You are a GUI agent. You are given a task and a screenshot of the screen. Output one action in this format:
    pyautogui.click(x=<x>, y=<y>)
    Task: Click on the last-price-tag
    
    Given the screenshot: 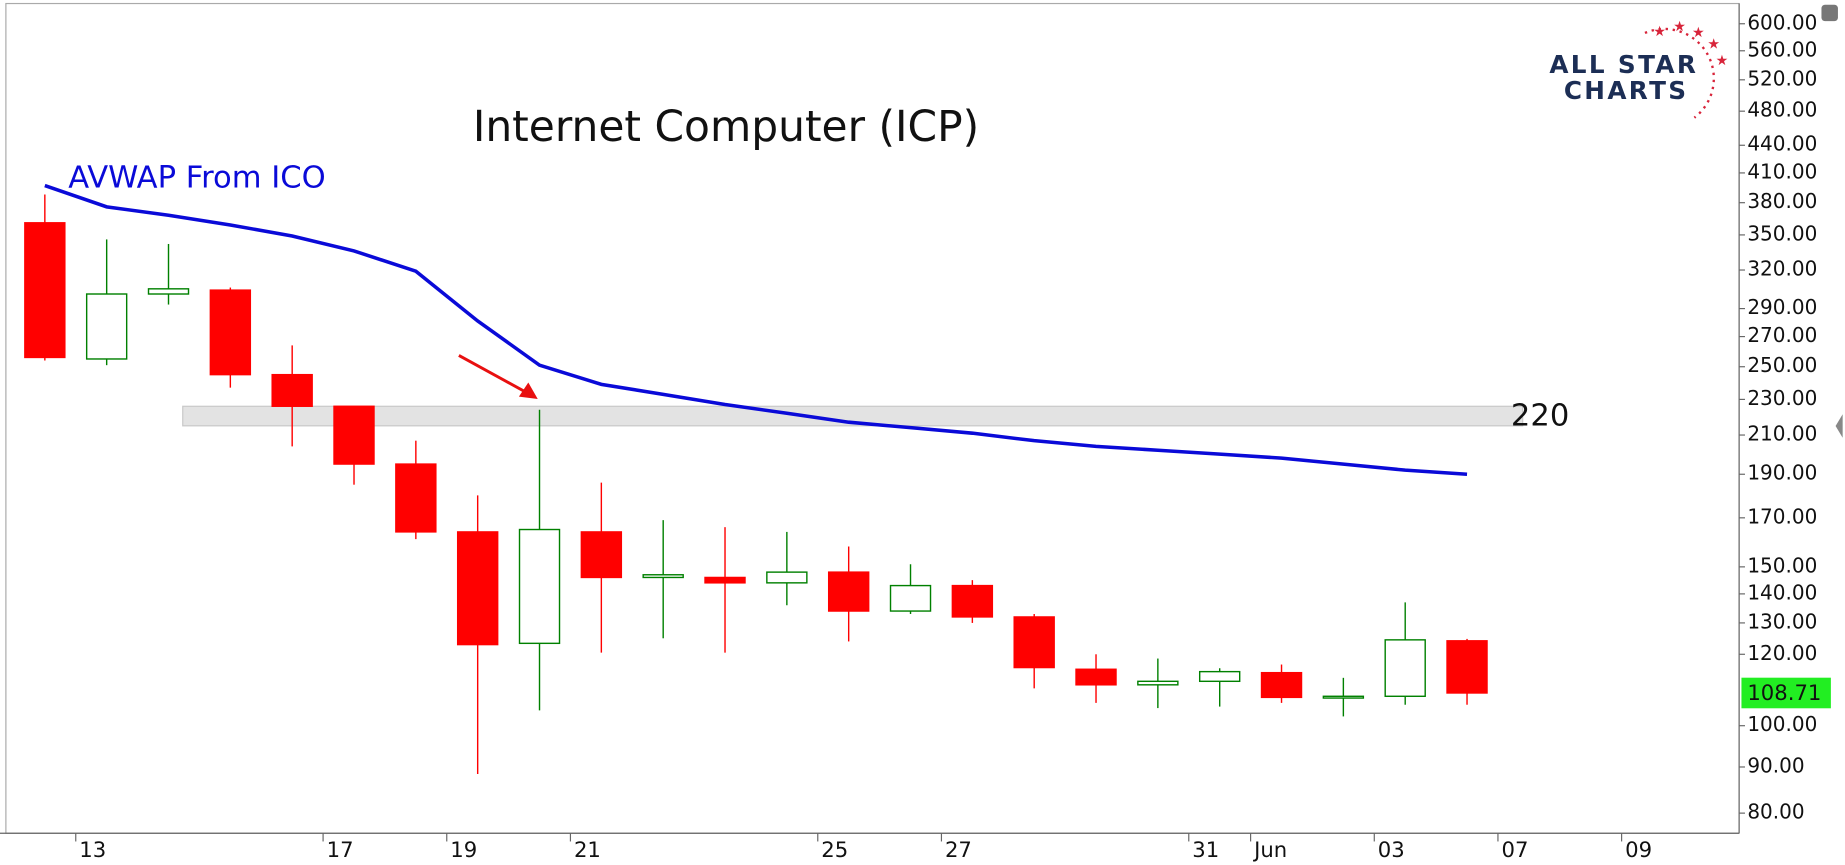 What is the action you would take?
    pyautogui.click(x=1786, y=693)
    